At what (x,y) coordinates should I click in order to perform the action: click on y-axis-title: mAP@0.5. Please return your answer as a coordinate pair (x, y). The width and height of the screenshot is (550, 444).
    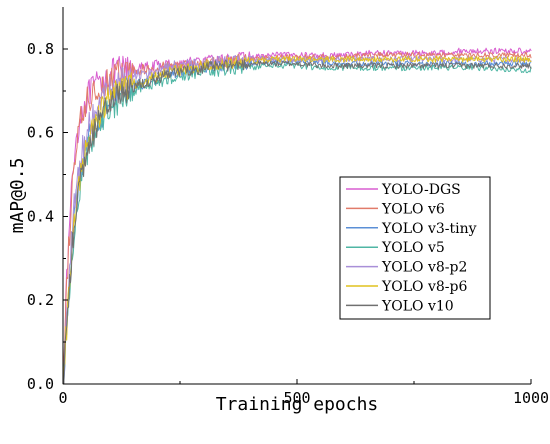
    Looking at the image, I should click on (17, 196).